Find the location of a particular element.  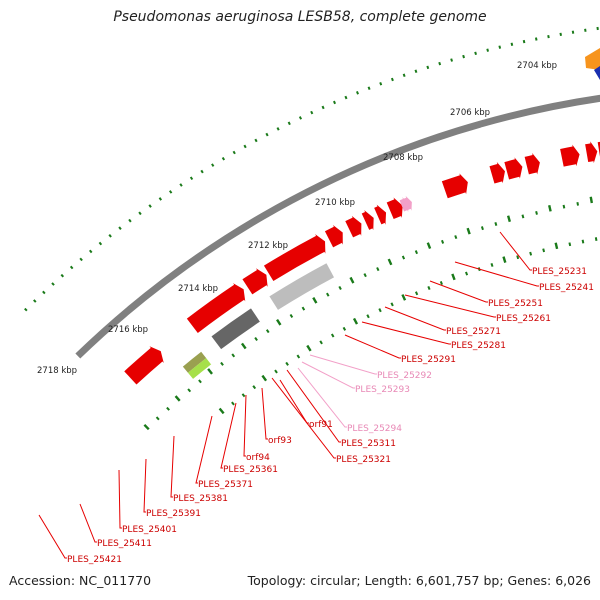

gene-label-ples_25381: PLES_25381 is located at coordinates (200, 499).